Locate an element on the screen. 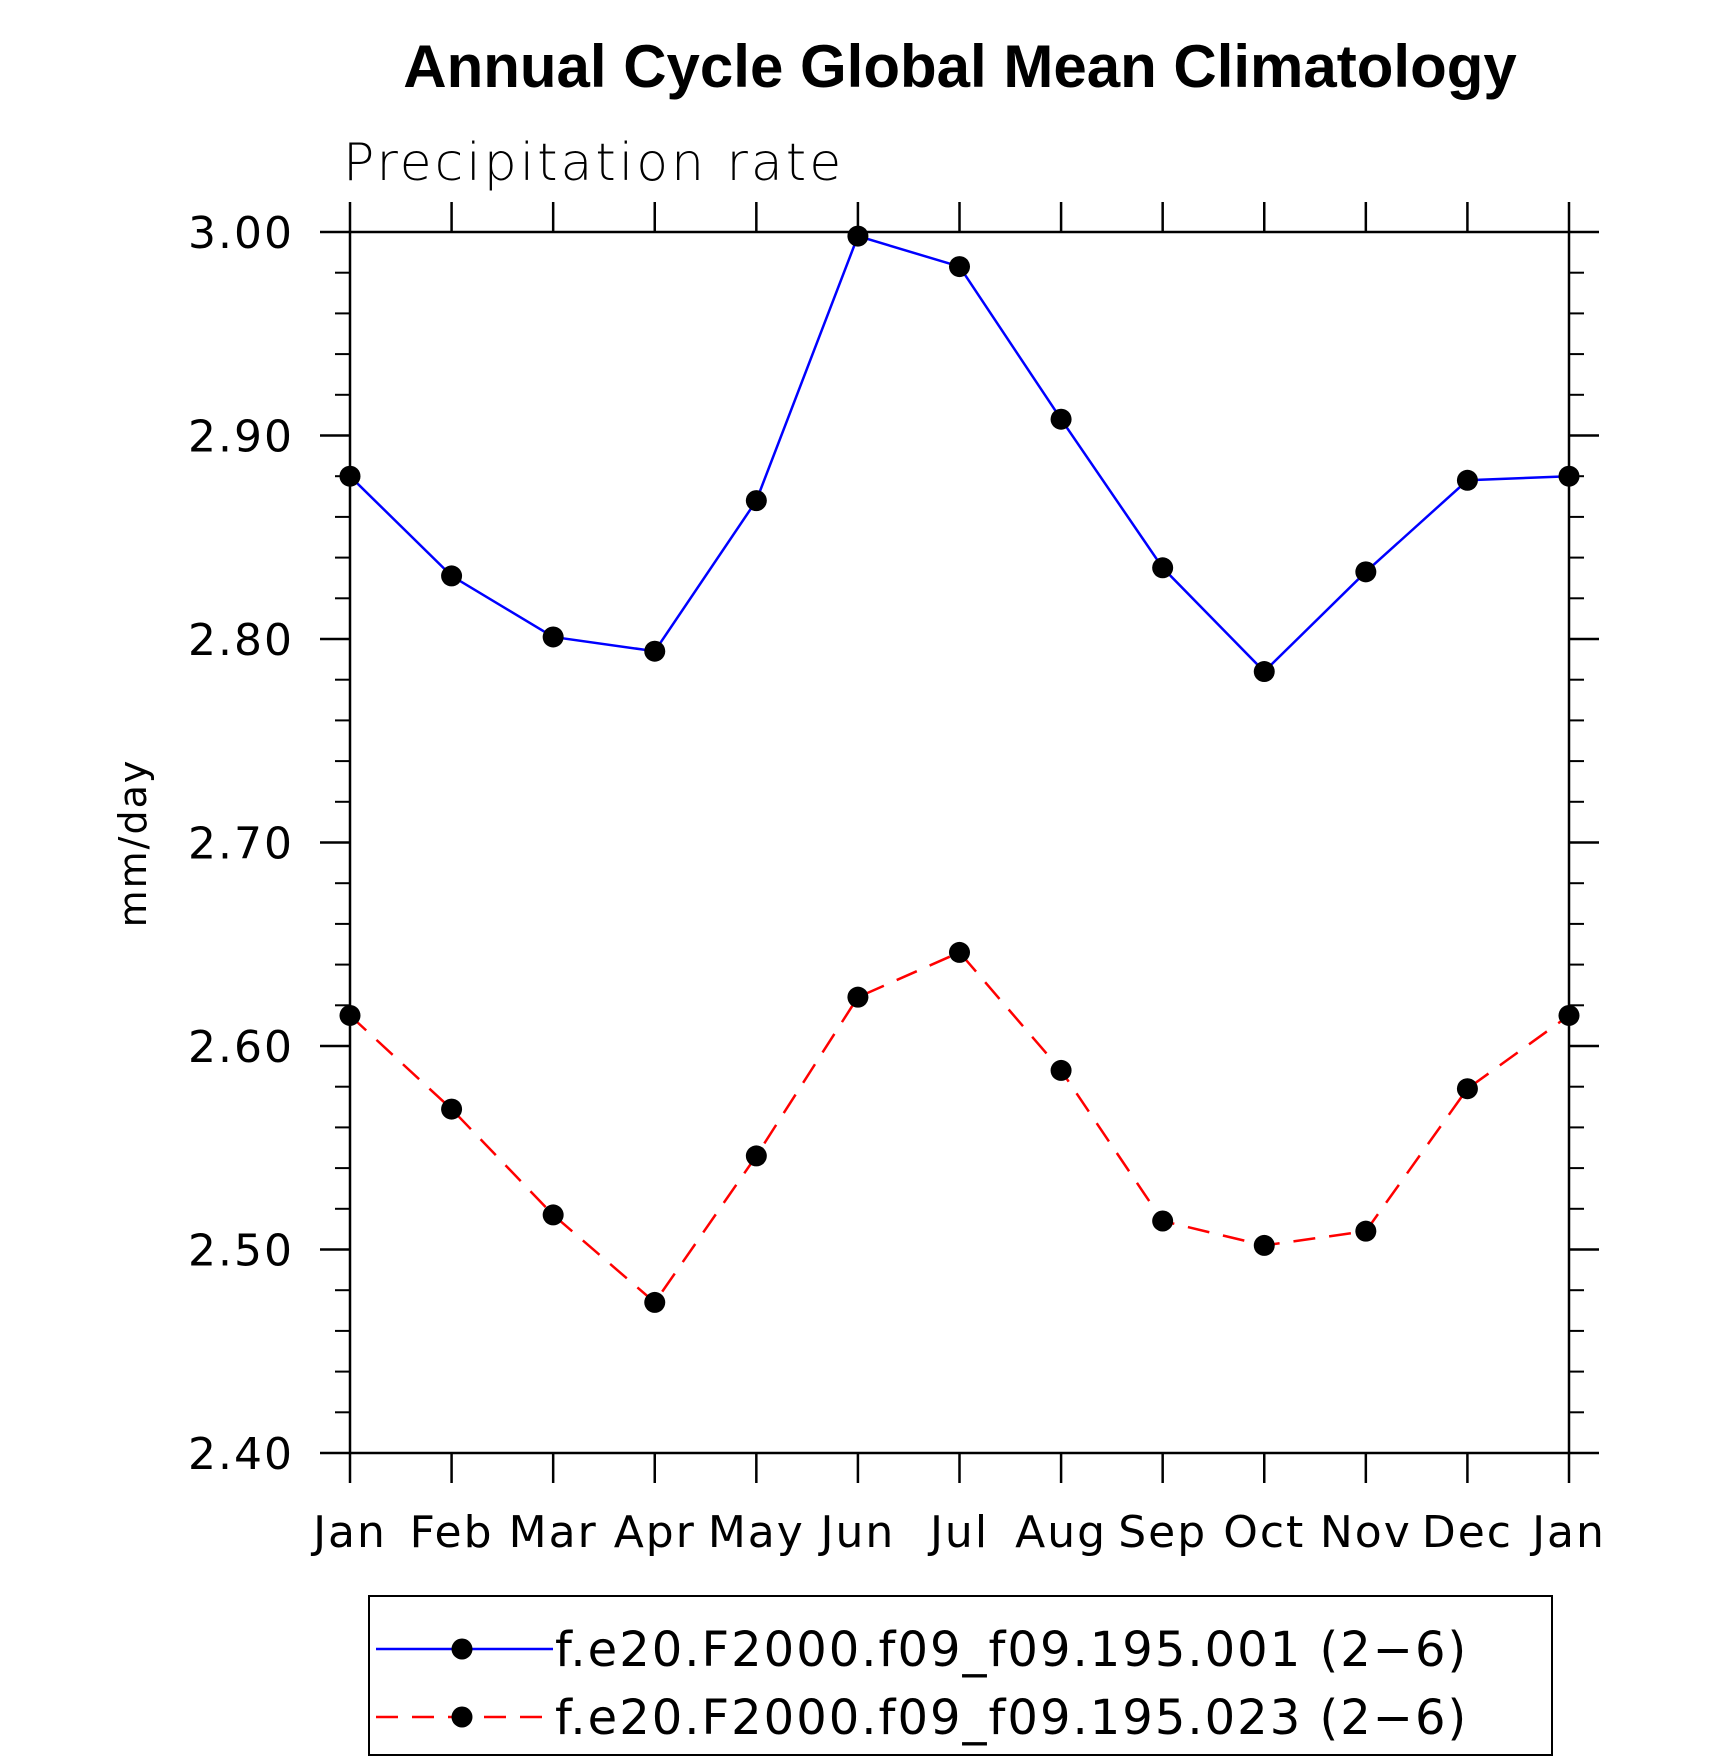 This screenshot has width=1710, height=1762. legend-label-2: f.e20.F2000.f09_f09.195.023 (2−6) is located at coordinates (1011, 1718).